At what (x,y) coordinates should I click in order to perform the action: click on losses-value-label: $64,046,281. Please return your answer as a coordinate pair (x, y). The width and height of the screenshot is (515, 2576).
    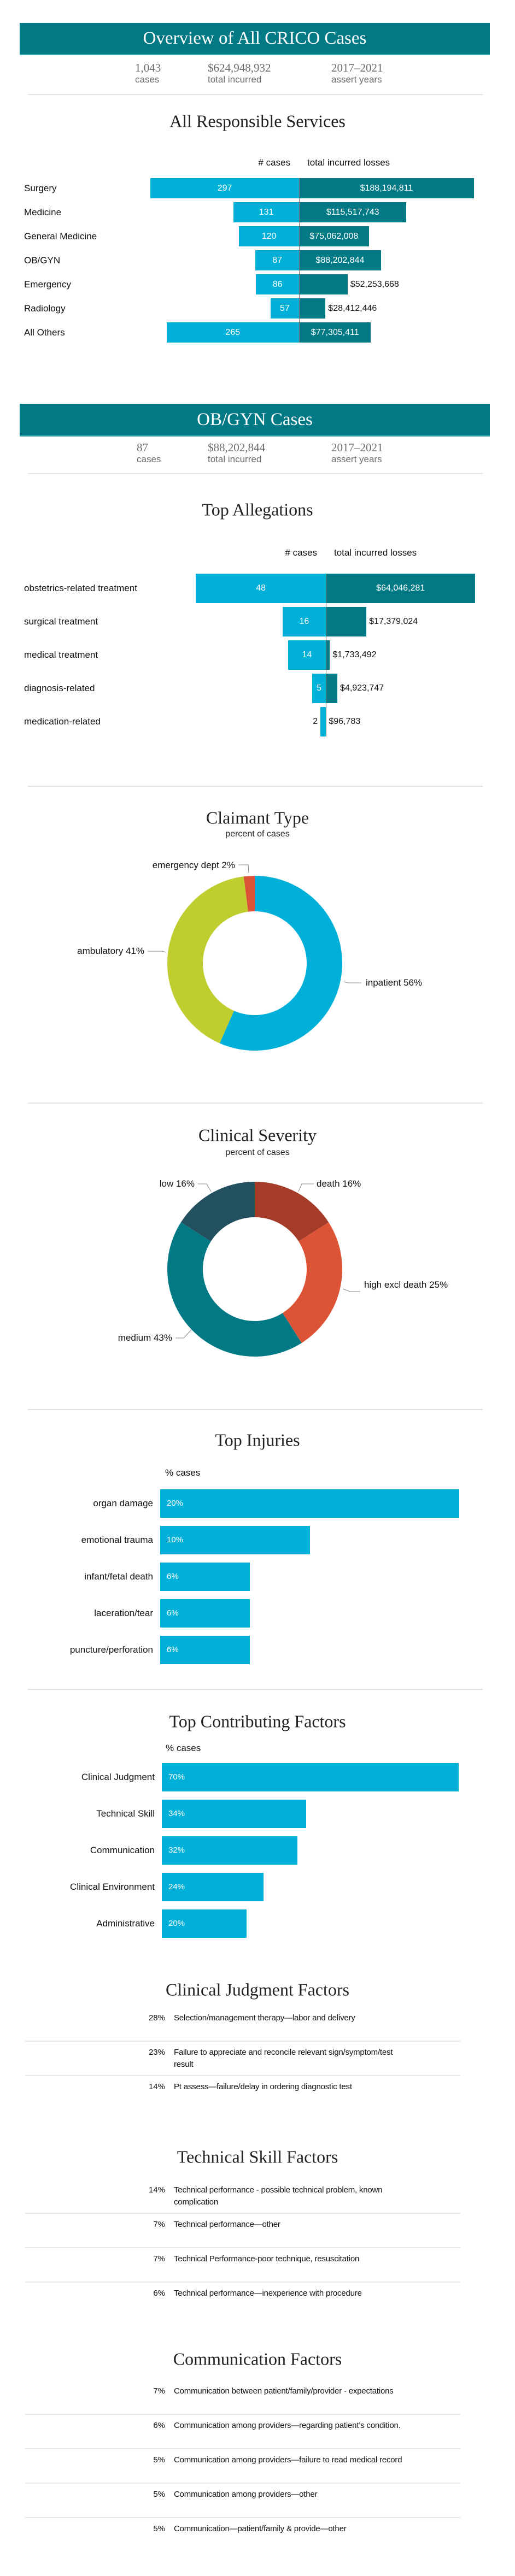
    Looking at the image, I should click on (400, 588).